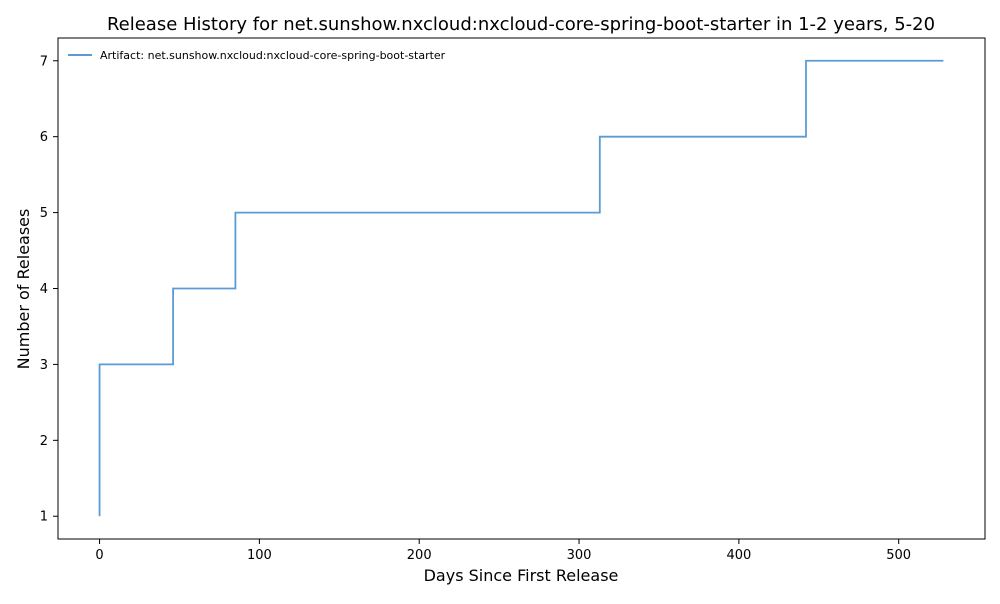 The image size is (1000, 604). Describe the element at coordinates (579, 555) in the screenshot. I see `x-tick-label: 300` at that location.